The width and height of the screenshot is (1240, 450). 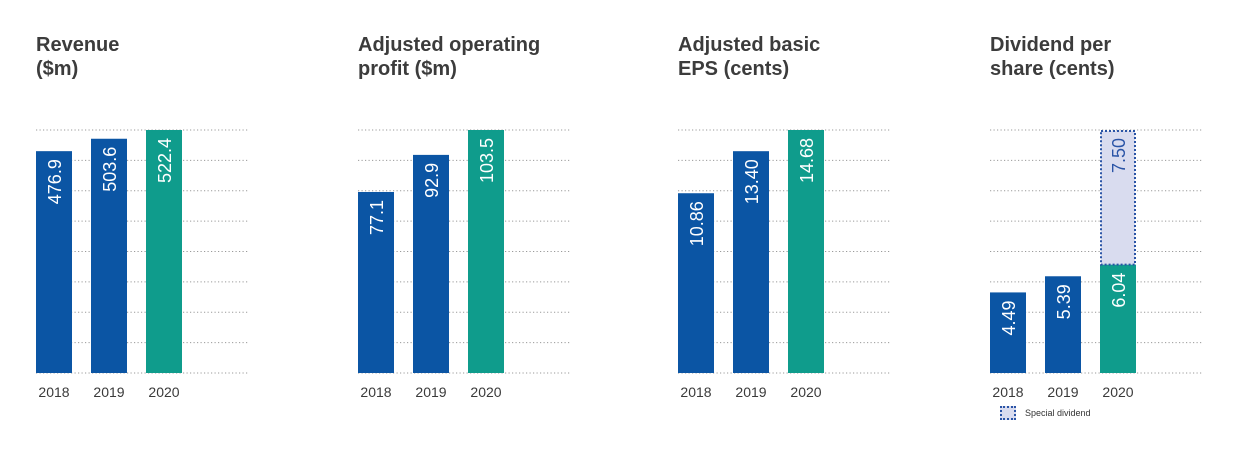 I want to click on value-label: 103.5, so click(x=487, y=160).